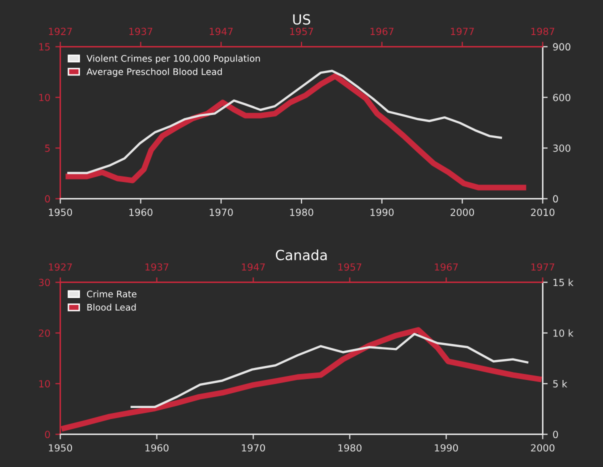 This screenshot has width=603, height=467. I want to click on y-tick-label: 5, so click(47, 148).